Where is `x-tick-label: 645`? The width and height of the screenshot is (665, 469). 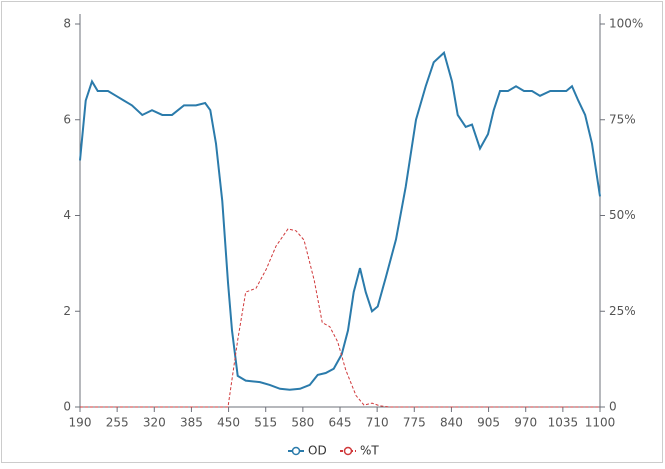
x-tick-label: 645 is located at coordinates (340, 423).